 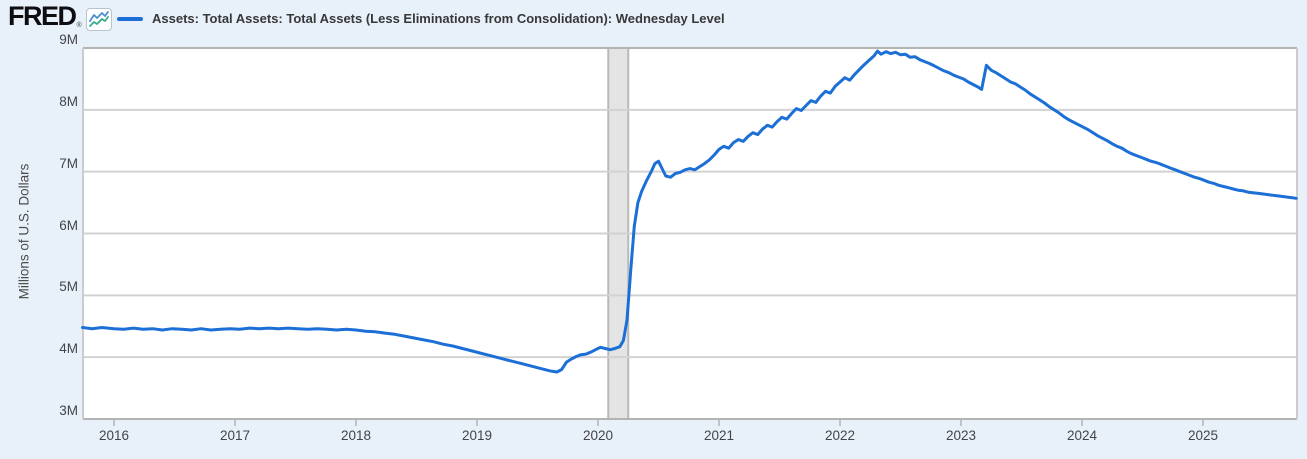 I want to click on fred-logo-text: FRED, so click(x=42, y=16).